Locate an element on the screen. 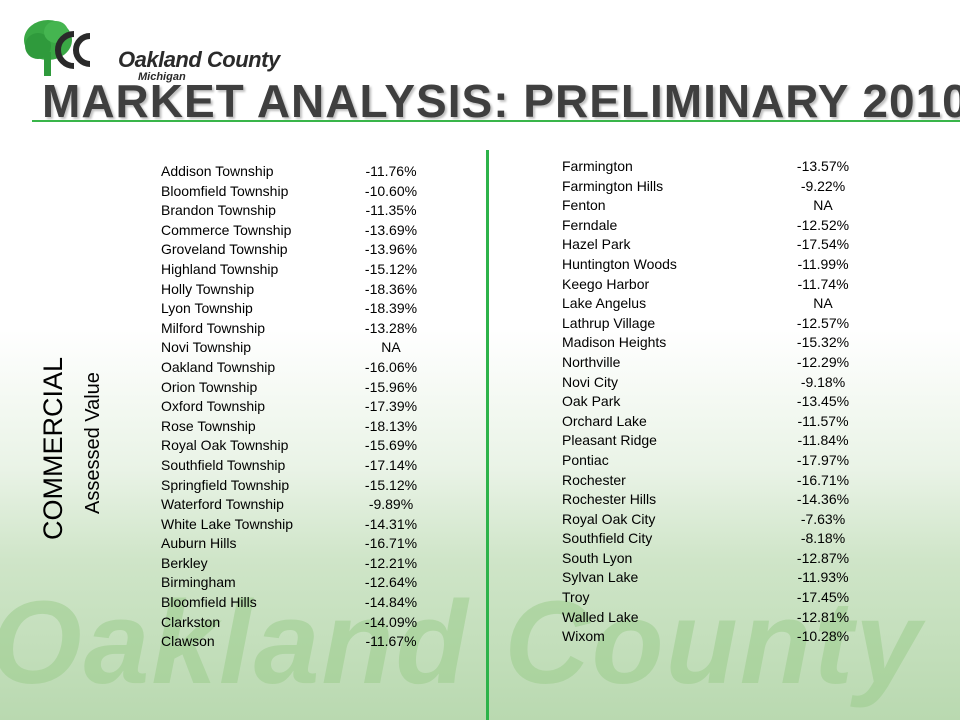 The image size is (960, 720). municipality-name: Highland Township is located at coordinates (220, 268).